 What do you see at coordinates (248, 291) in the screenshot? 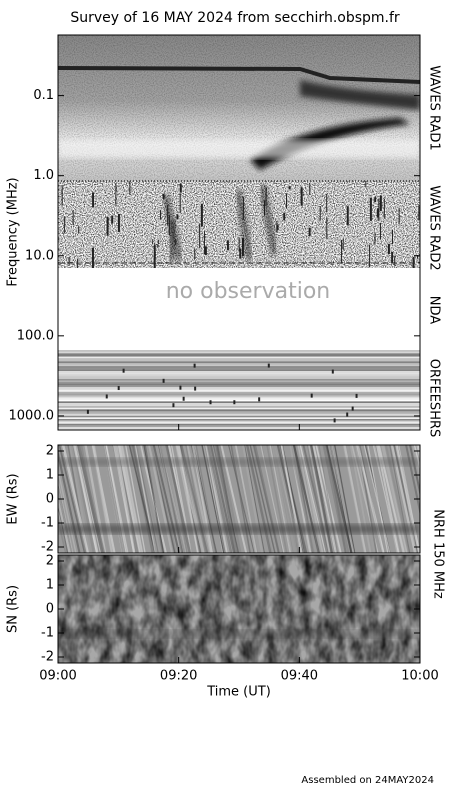
I see `annotation: no observation` at bounding box center [248, 291].